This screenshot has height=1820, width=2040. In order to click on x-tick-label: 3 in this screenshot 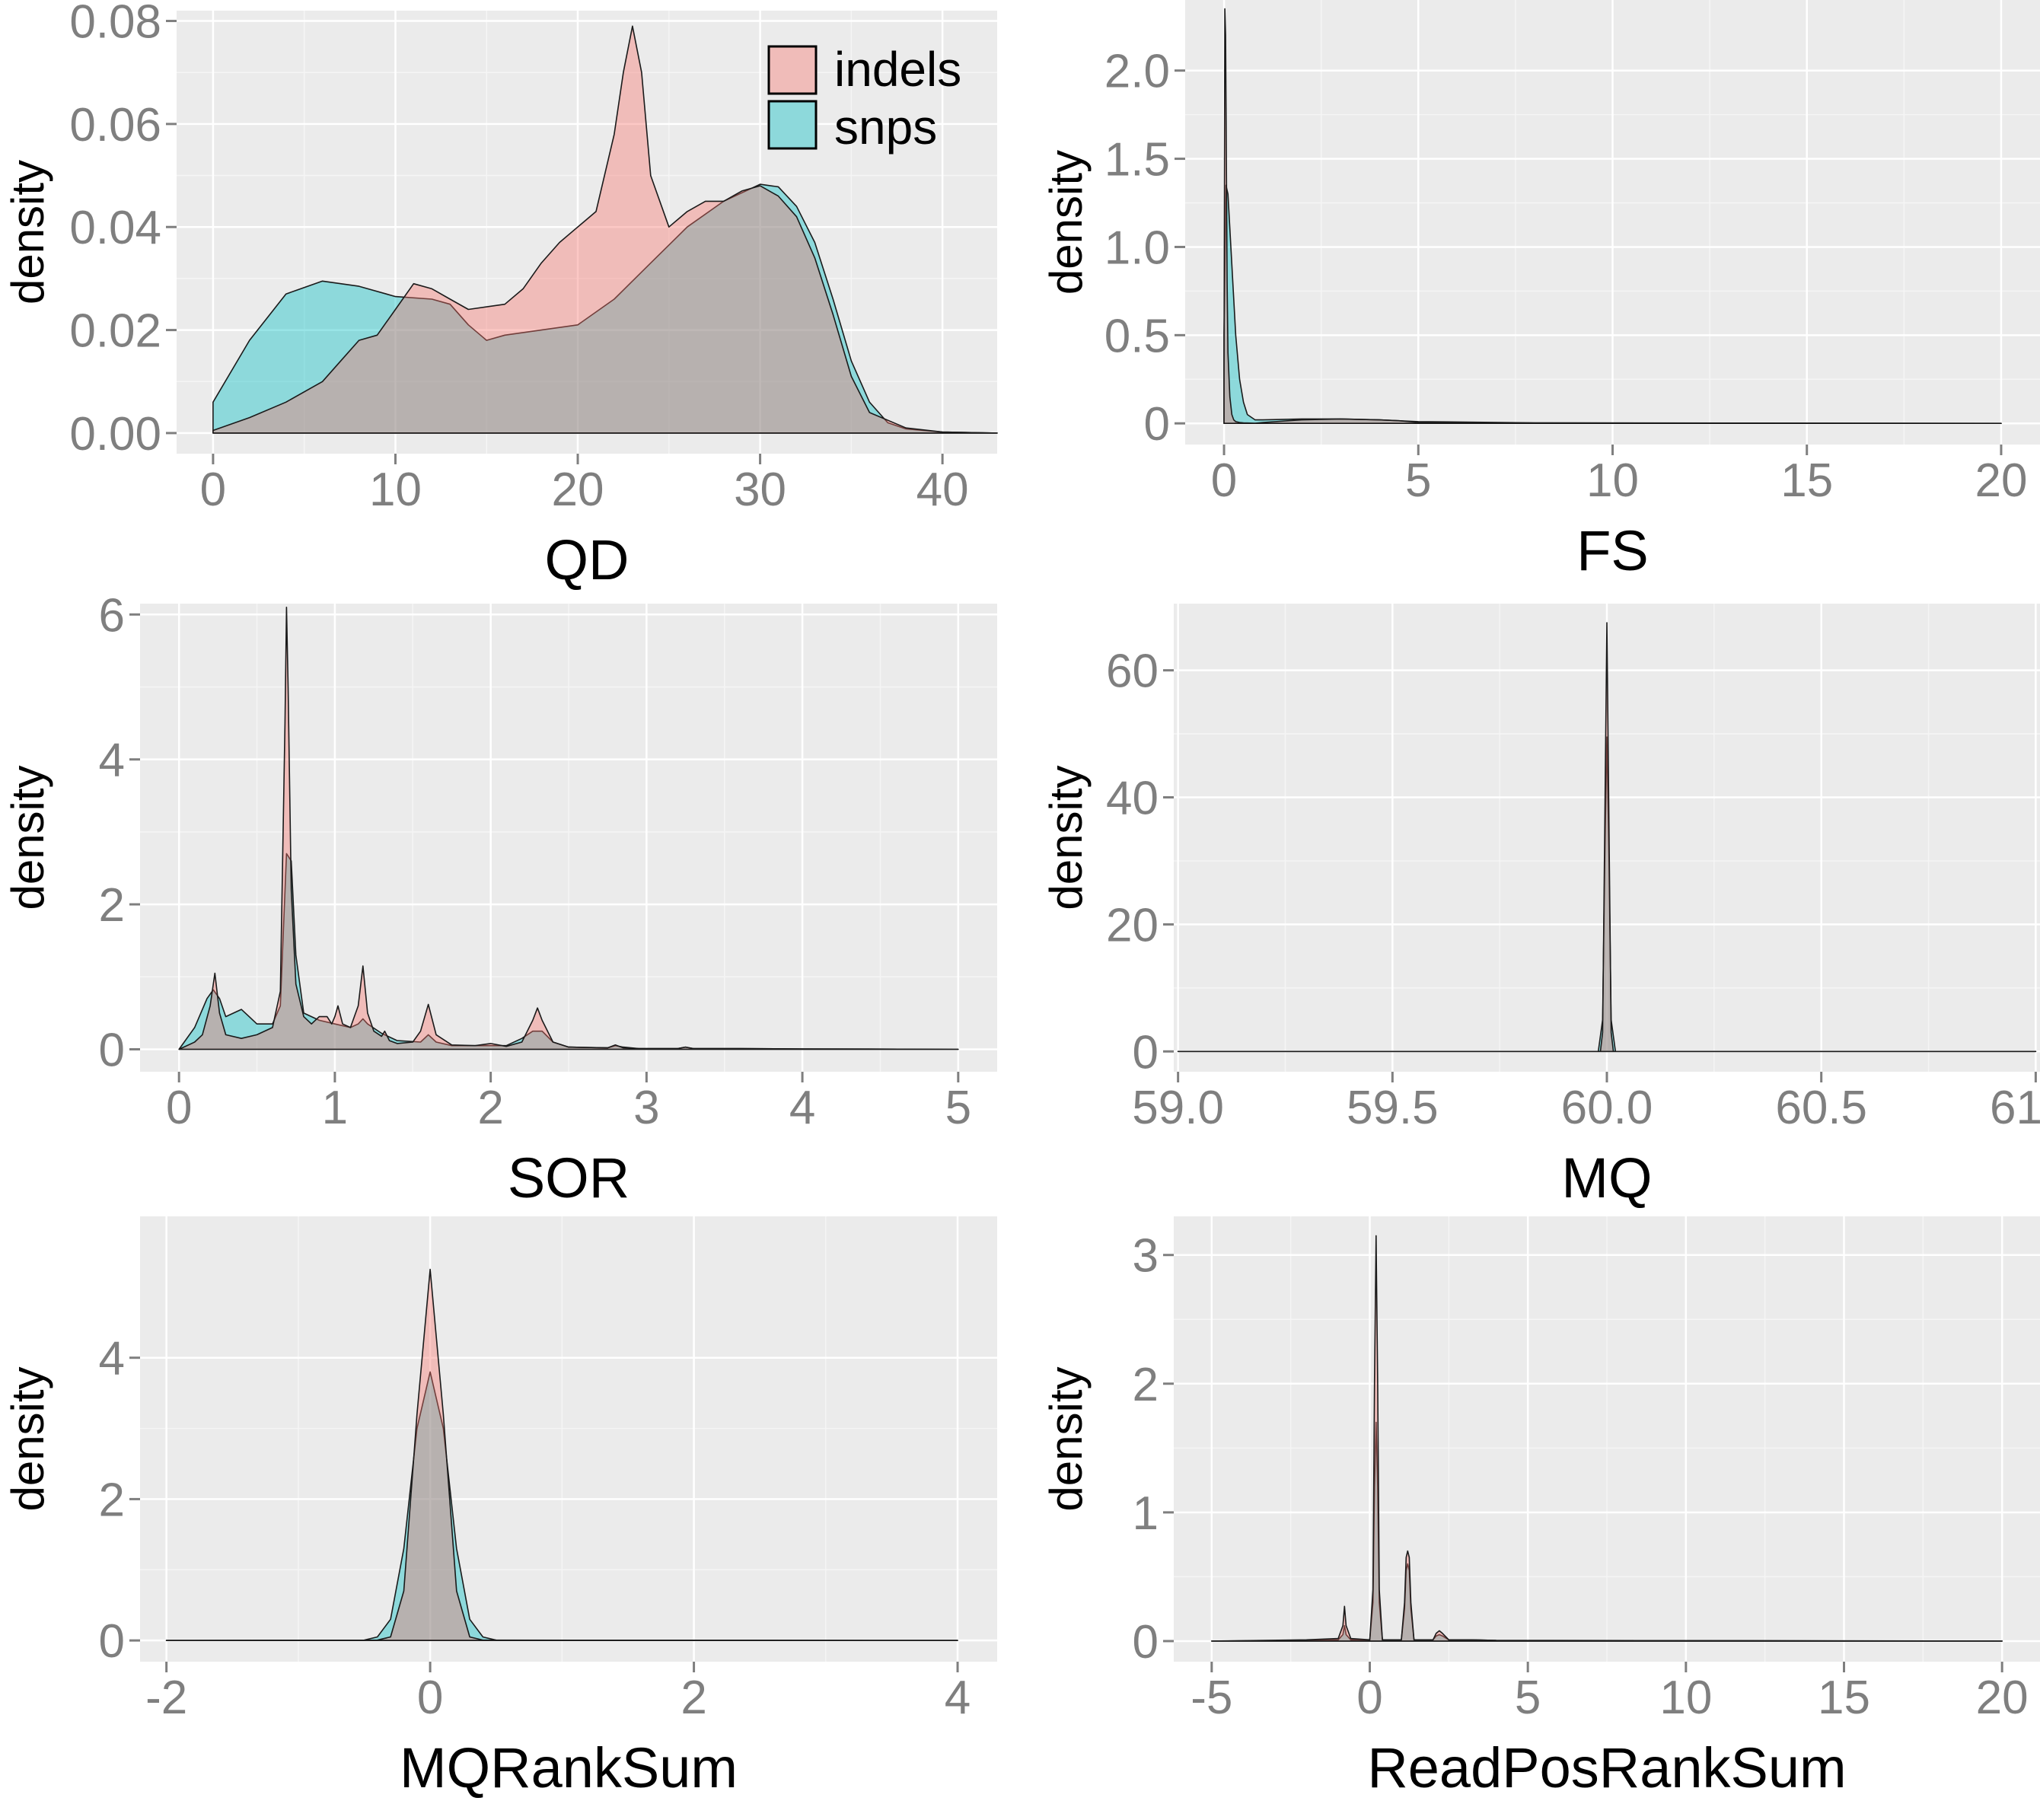, I will do `click(646, 1108)`.